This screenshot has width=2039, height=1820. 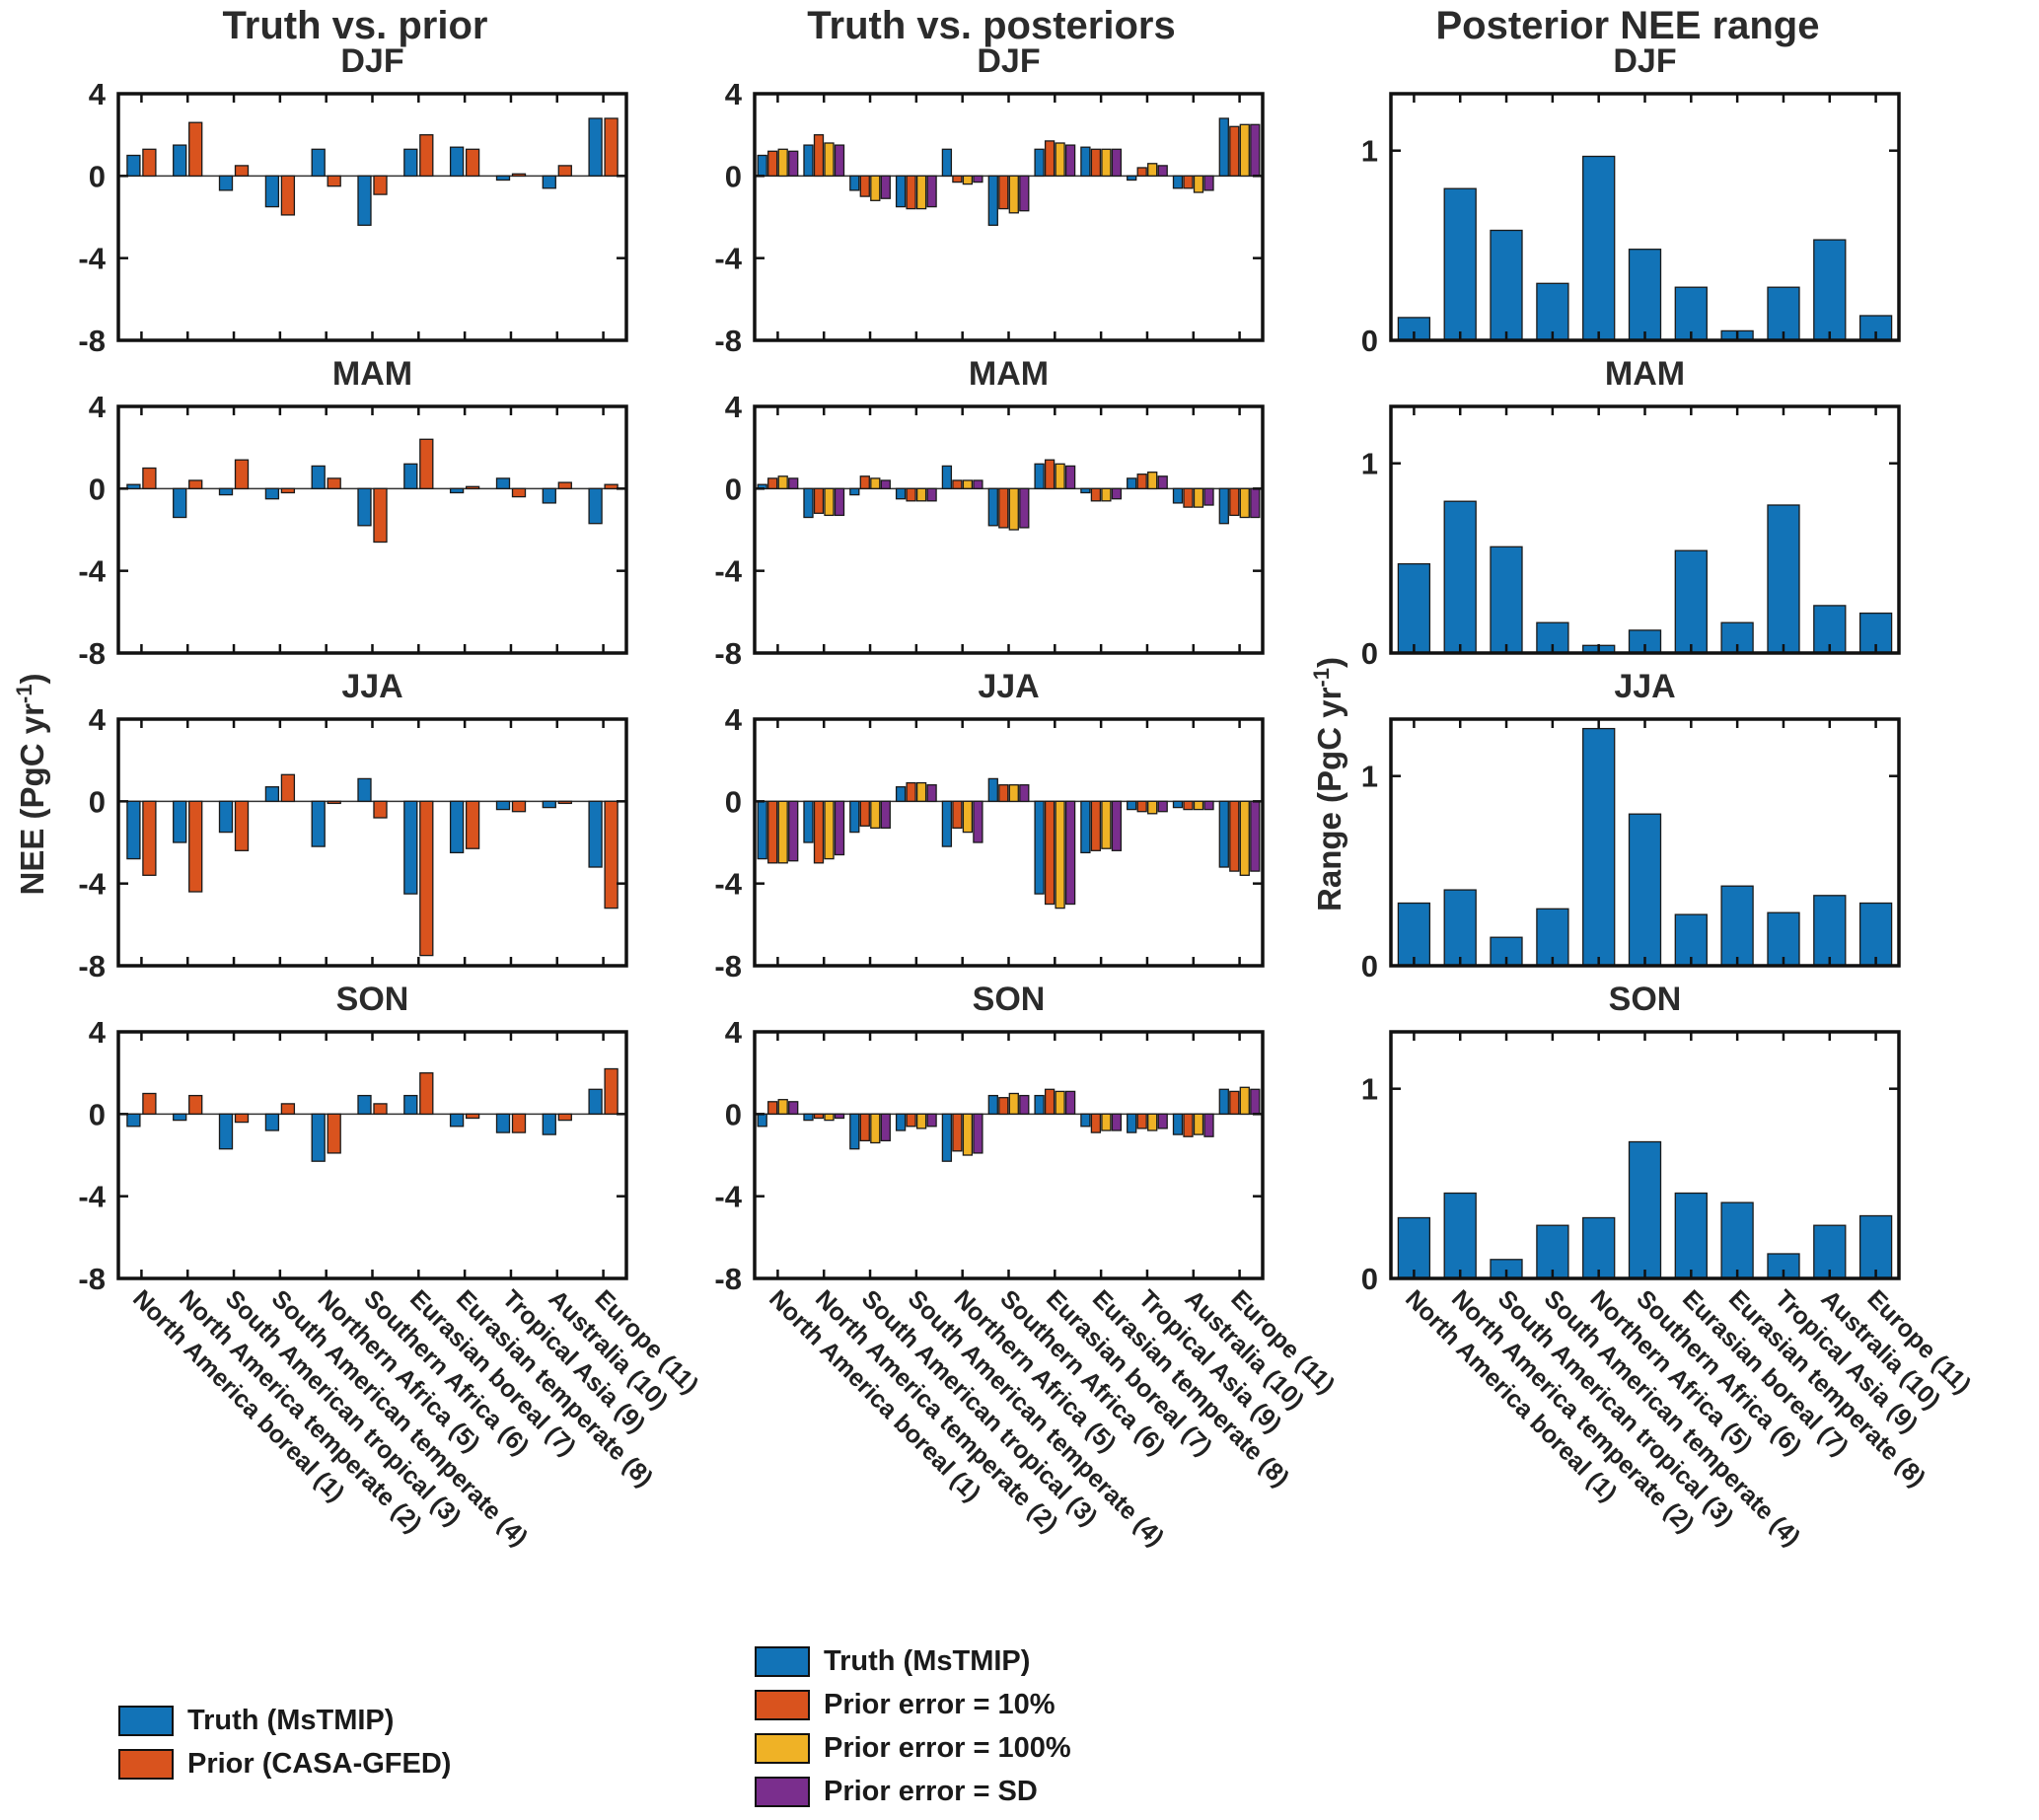 What do you see at coordinates (319, 1763) in the screenshot?
I see `legend-label: Prior (CASA-GFED)` at bounding box center [319, 1763].